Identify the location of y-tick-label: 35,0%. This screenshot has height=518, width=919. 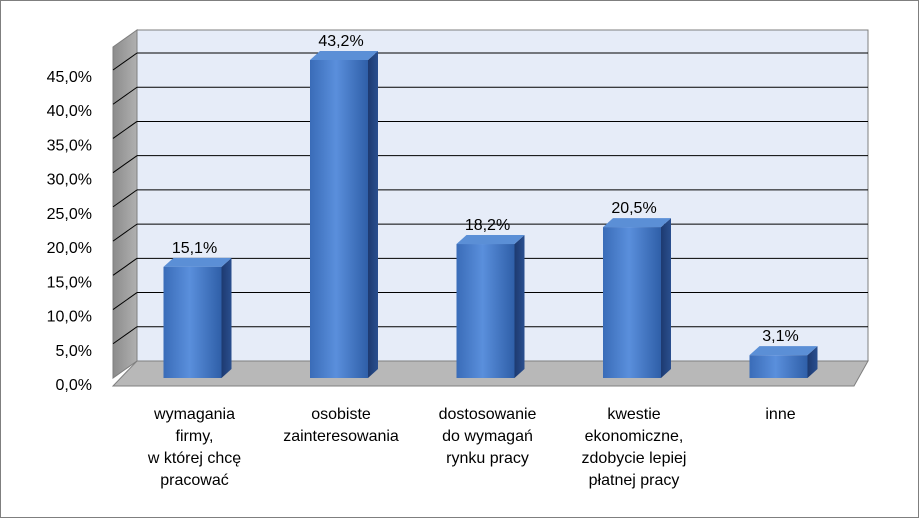
(69, 145).